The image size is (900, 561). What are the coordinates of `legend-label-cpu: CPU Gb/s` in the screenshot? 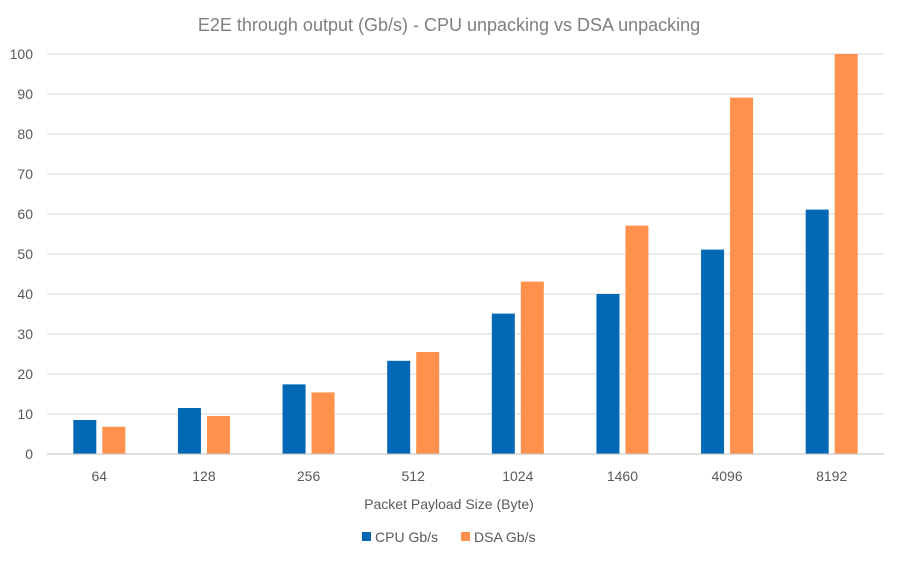 It's located at (406, 537).